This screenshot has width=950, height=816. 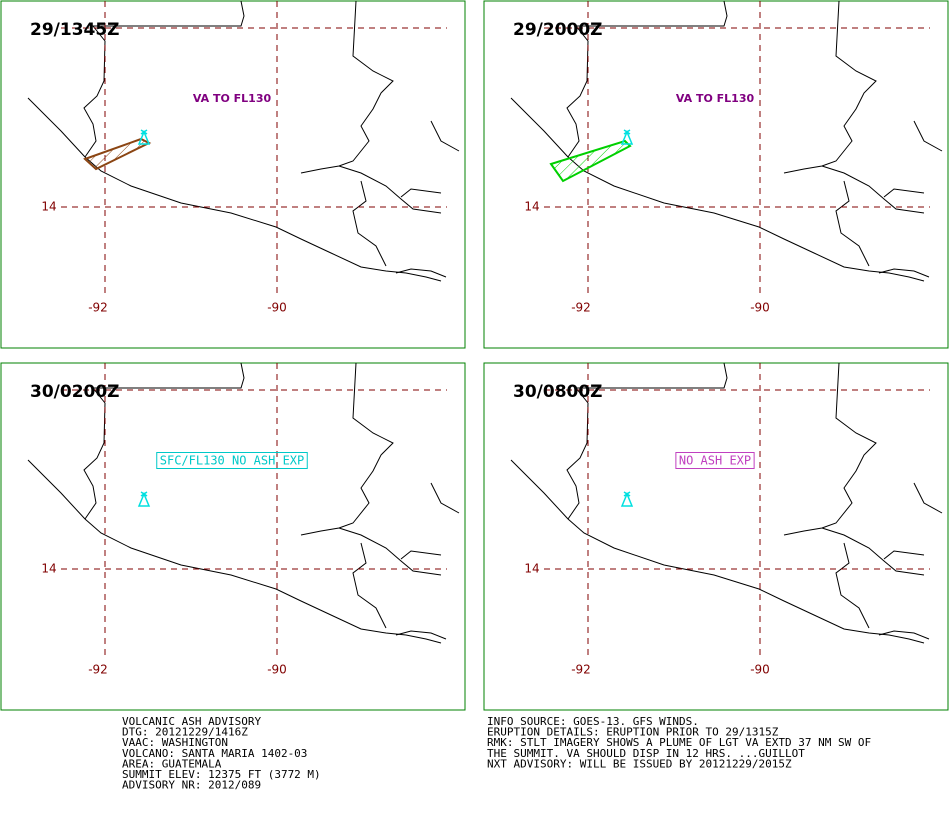 I want to click on valid-time: 29/2000Z, so click(x=558, y=30).